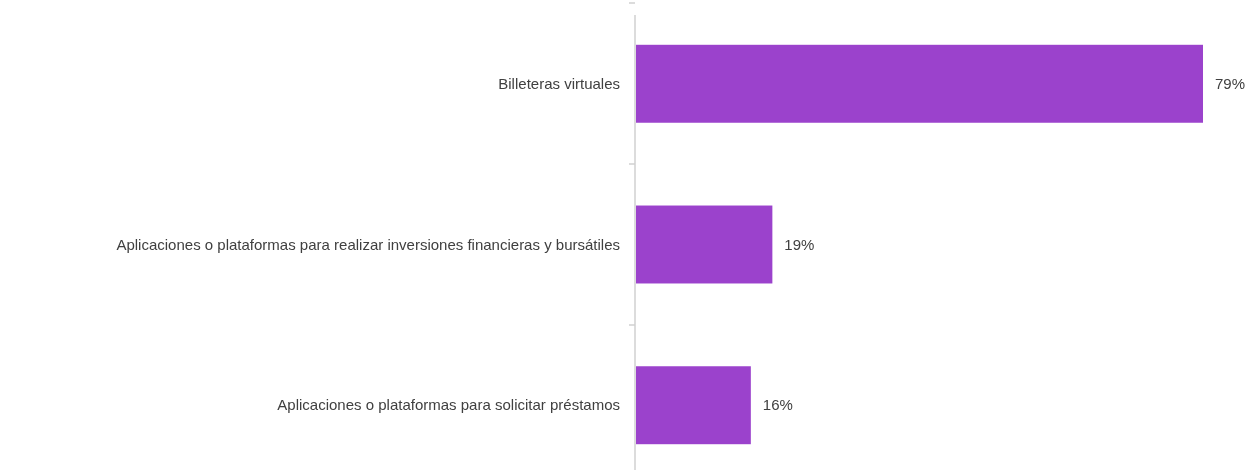  Describe the element at coordinates (448, 405) in the screenshot. I see `y-tick-label: Aplicaciones o plataformas para solicitar préstamos` at that location.